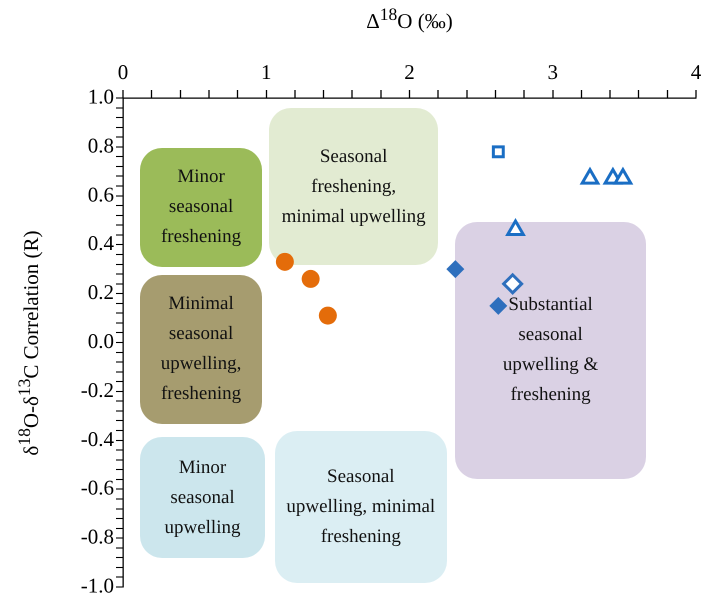  I want to click on annotation: Seasonal freshening, minimal upwelling, so click(353, 186).